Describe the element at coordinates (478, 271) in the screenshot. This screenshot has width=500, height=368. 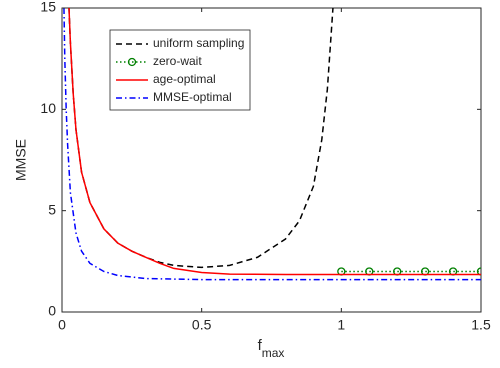
I see `series-marker` at that location.